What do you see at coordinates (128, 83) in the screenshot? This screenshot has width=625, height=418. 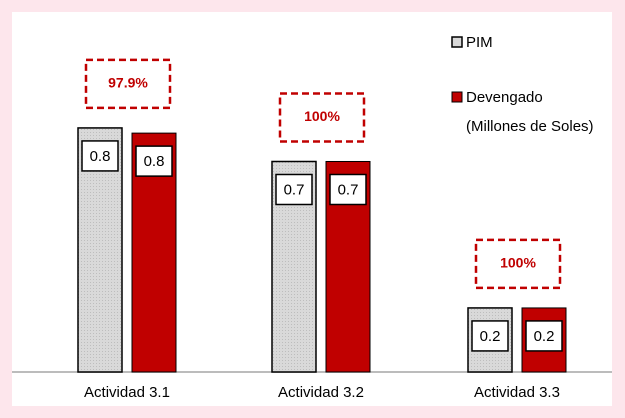 I see `annotation: 97.9%` at bounding box center [128, 83].